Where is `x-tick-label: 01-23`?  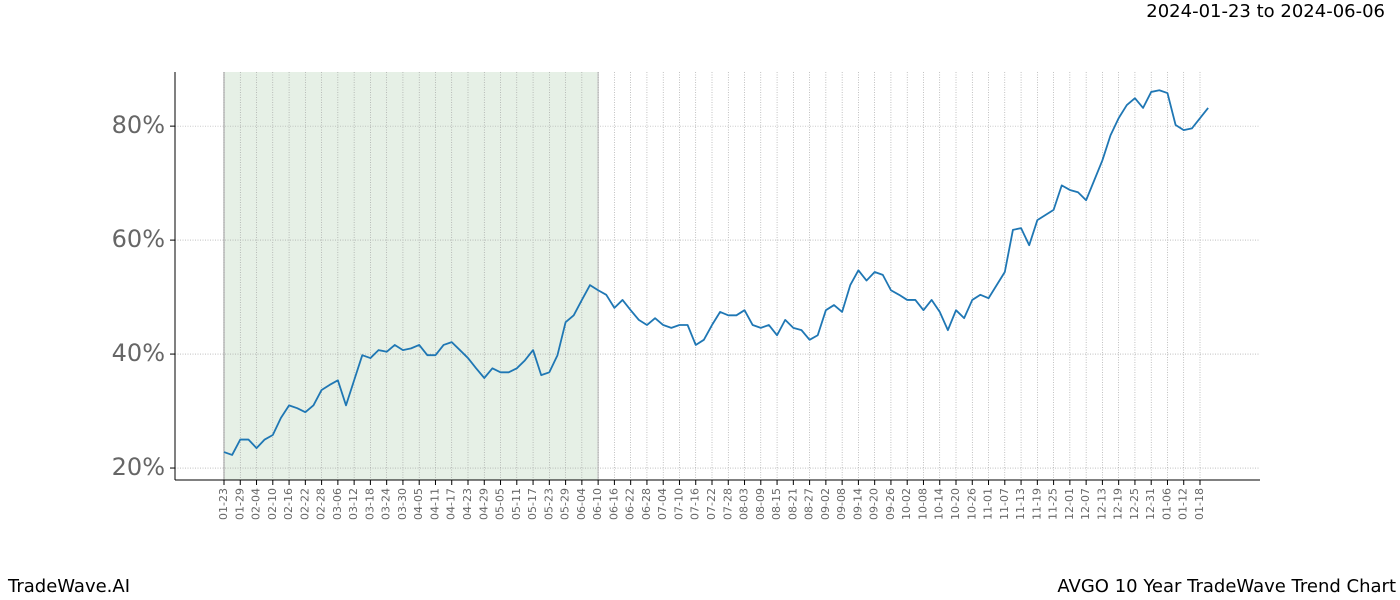 x-tick-label: 01-23 is located at coordinates (223, 504).